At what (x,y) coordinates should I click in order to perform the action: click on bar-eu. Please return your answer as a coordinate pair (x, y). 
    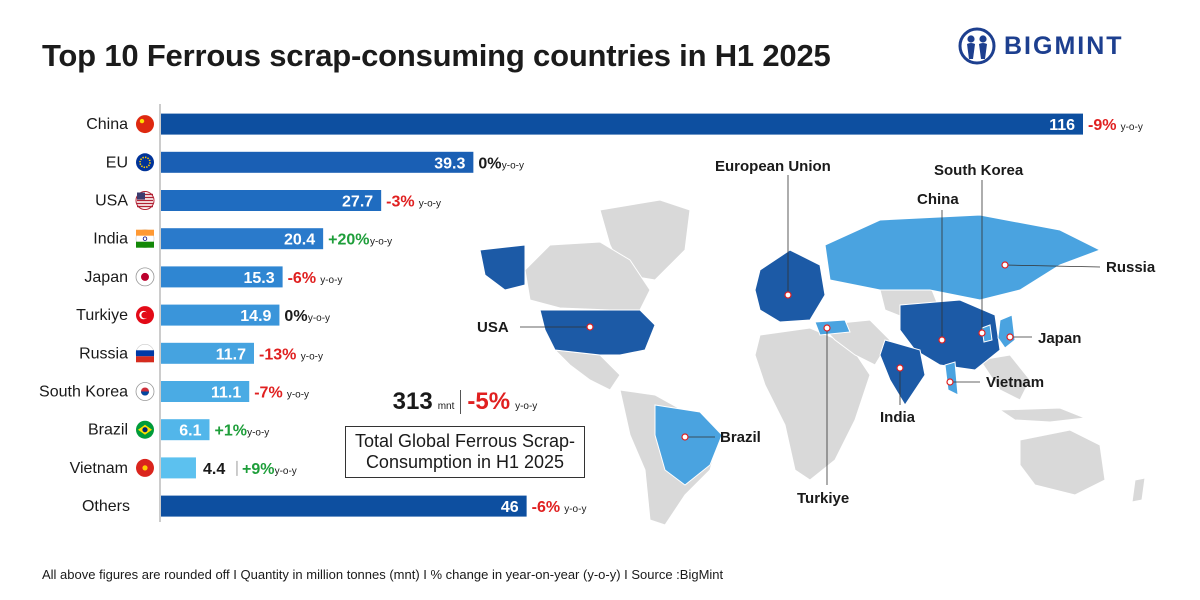
    Looking at the image, I should click on (317, 162).